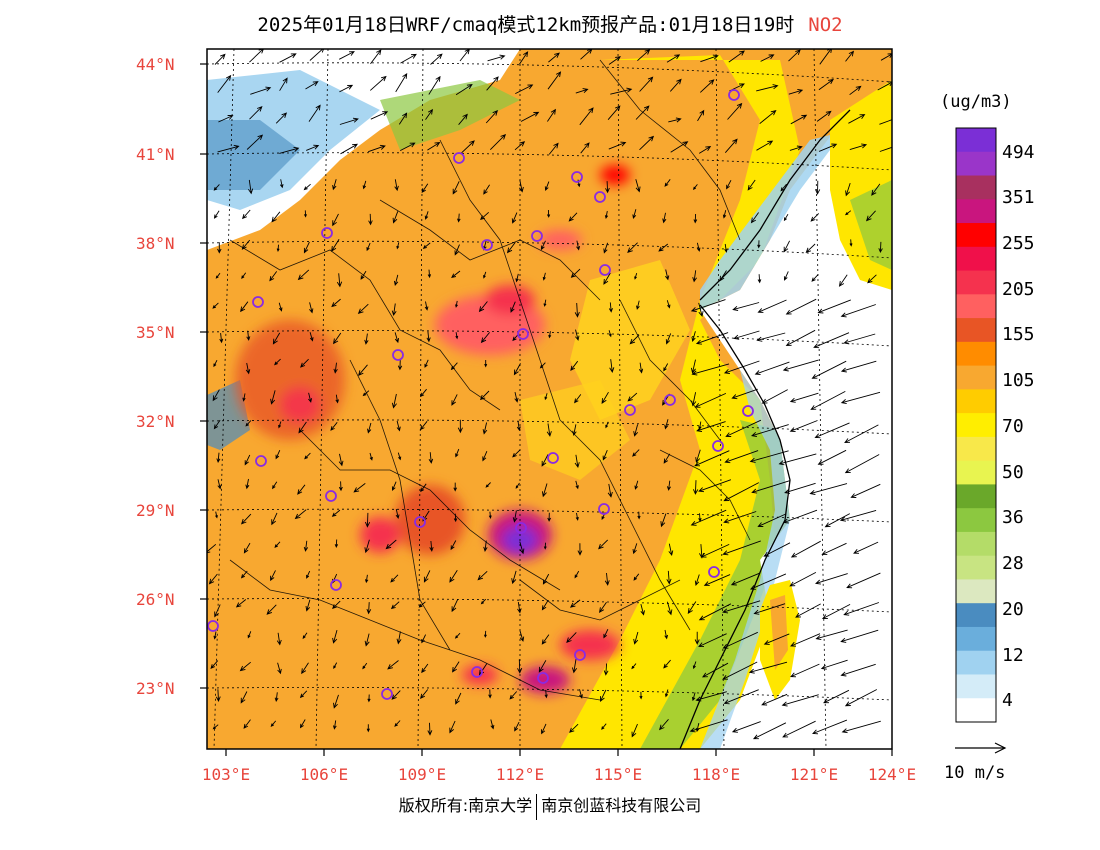 This screenshot has width=1100, height=850. What do you see at coordinates (422, 774) in the screenshot?
I see `lon-label-109: 109°E` at bounding box center [422, 774].